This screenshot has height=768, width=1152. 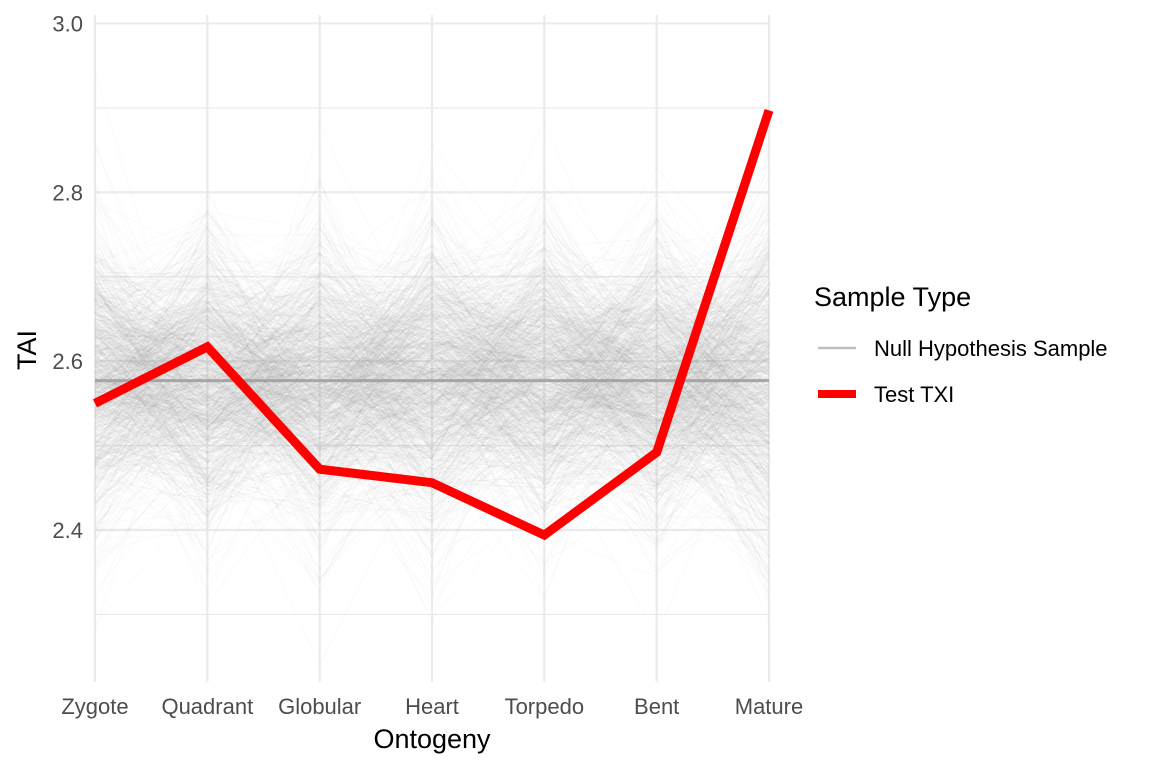 I want to click on y-tick-label: 2.4, so click(x=67, y=530).